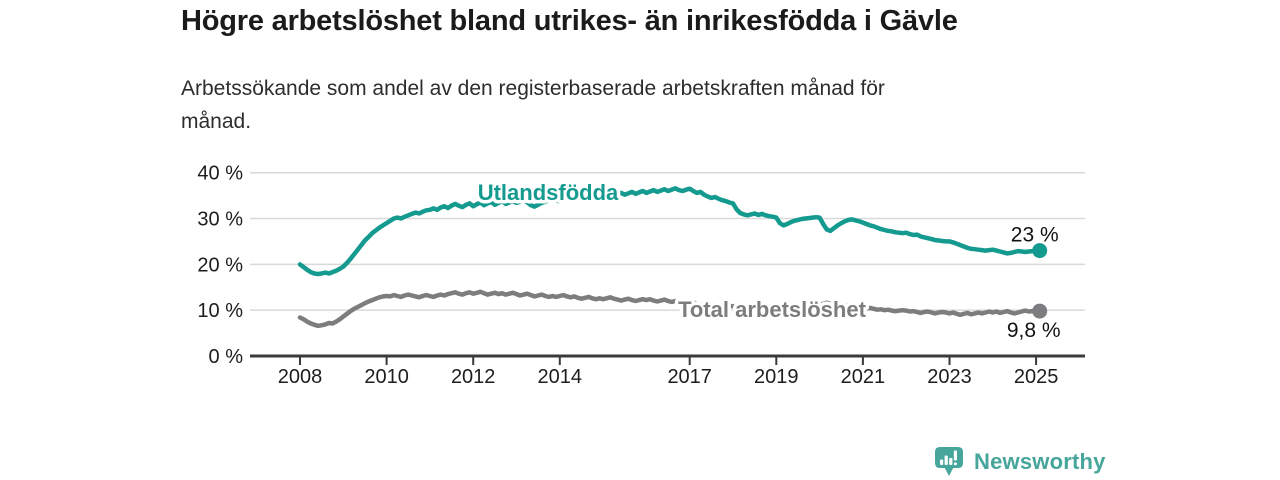 Image resolution: width=1280 pixels, height=480 pixels. I want to click on y-tick-label: 20 %, so click(220, 265).